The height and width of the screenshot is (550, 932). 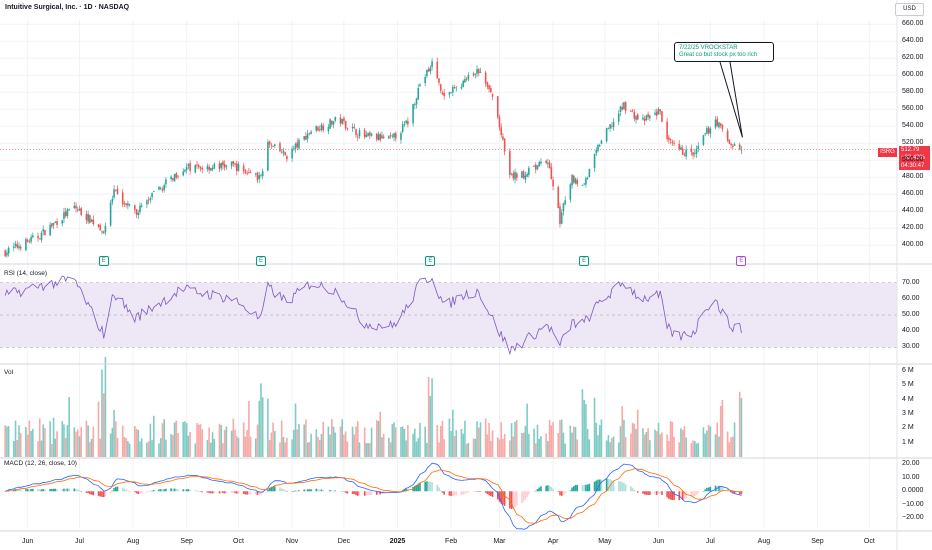 I want to click on time-tick: Oct, so click(x=869, y=541).